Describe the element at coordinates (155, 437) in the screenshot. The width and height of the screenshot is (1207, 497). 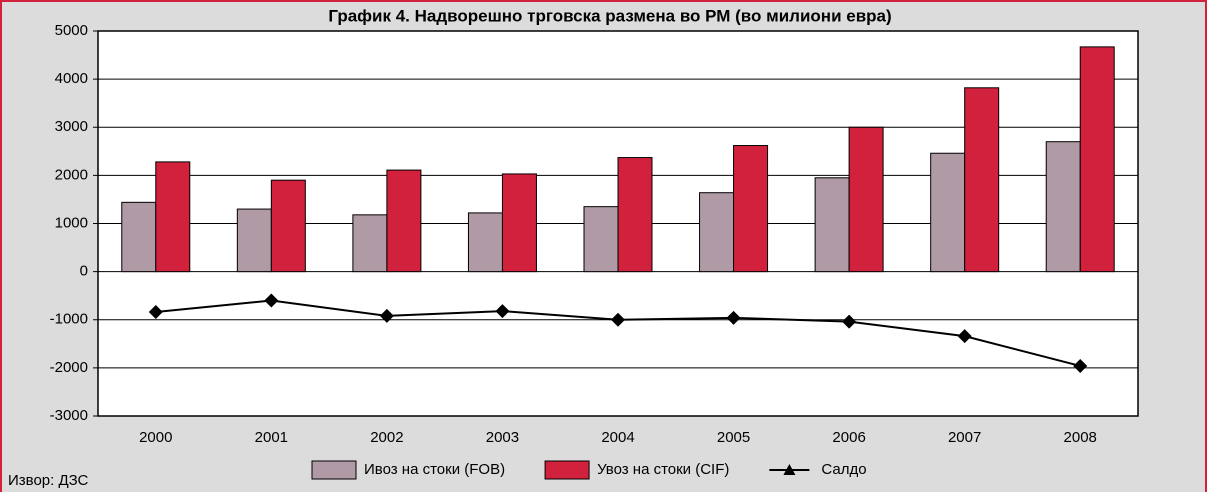
I see `x-tick-label: 2000` at that location.